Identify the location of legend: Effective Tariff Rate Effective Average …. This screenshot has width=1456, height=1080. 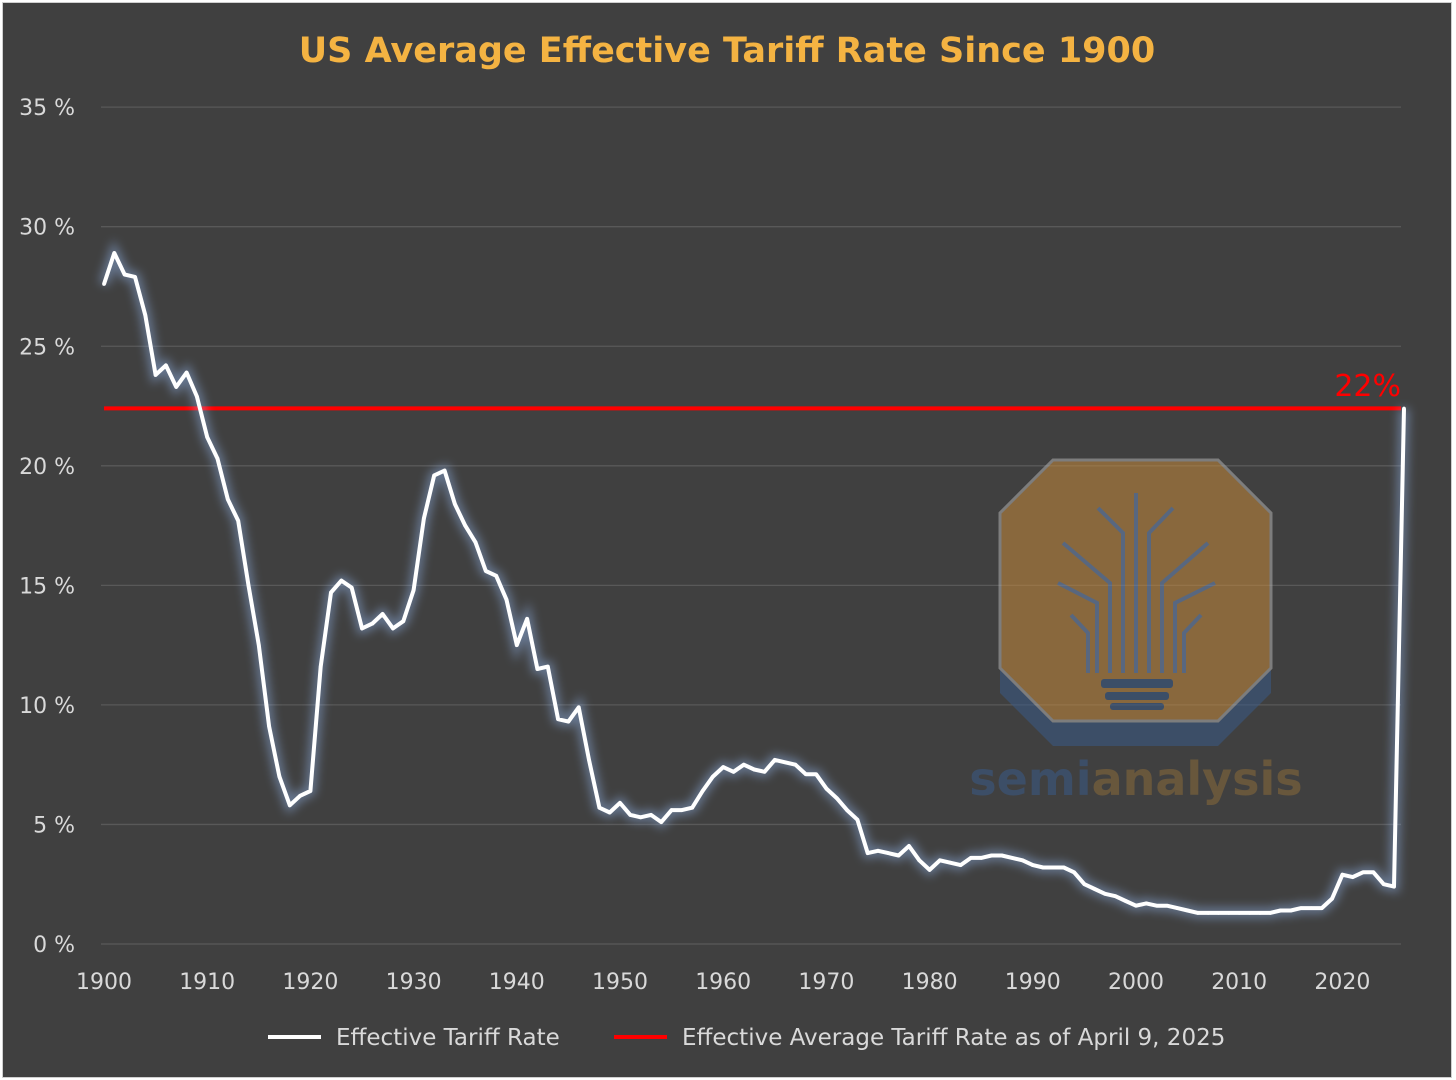
(746, 1038).